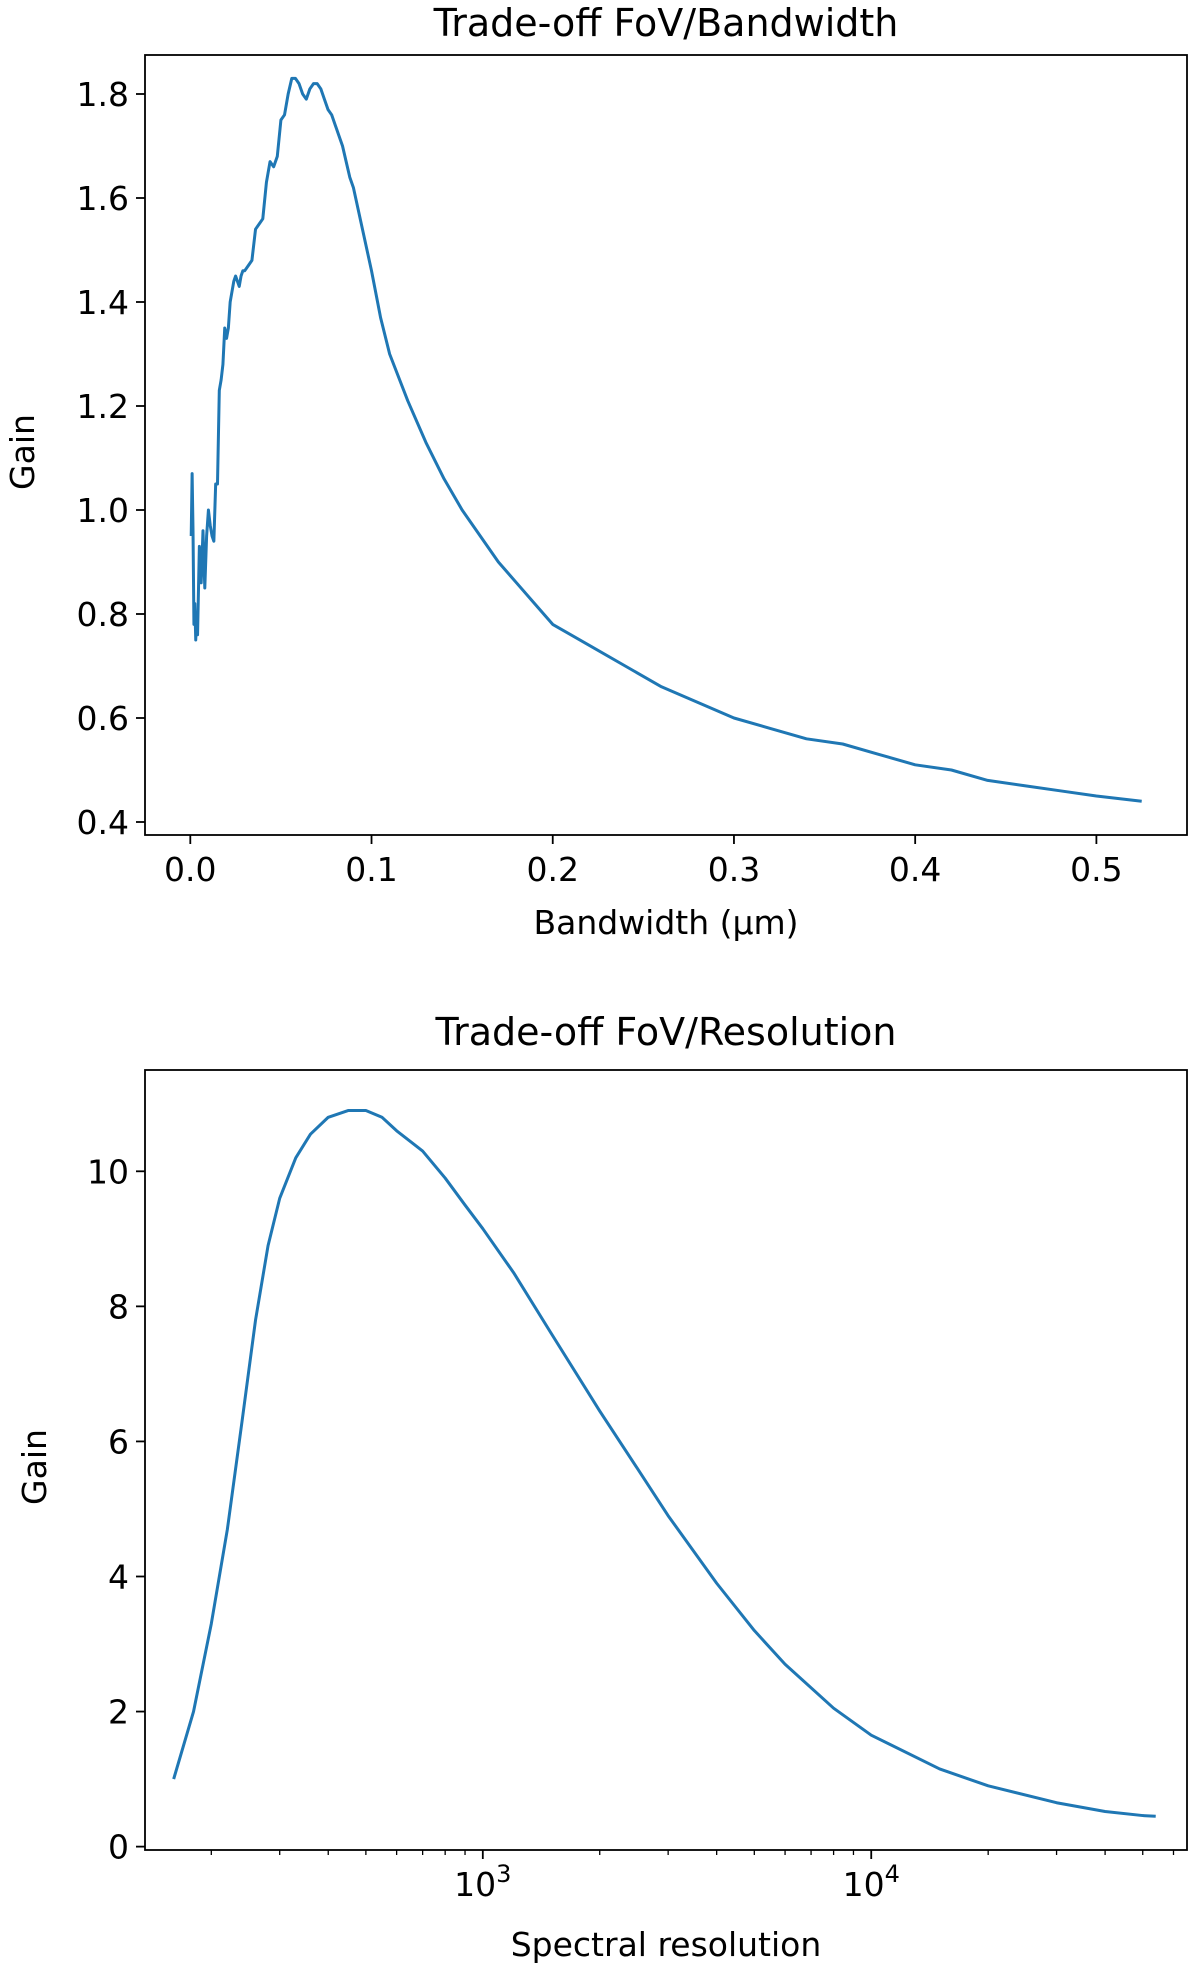 The image size is (1200, 1973). What do you see at coordinates (103, 406) in the screenshot?
I see `y-tick-label: 1.2` at bounding box center [103, 406].